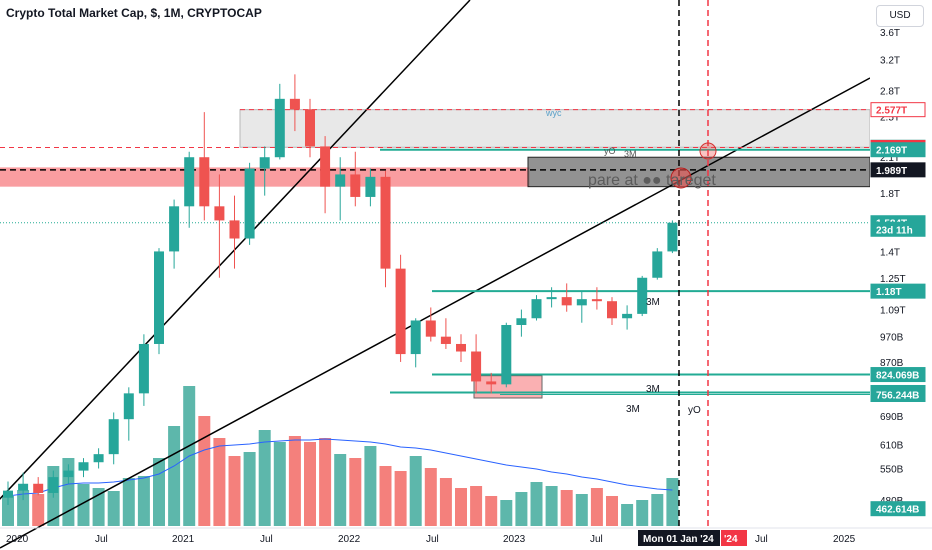 This screenshot has width=932, height=550. Describe the element at coordinates (890, 33) in the screenshot. I see `price-tick-label: 3.6T` at that location.